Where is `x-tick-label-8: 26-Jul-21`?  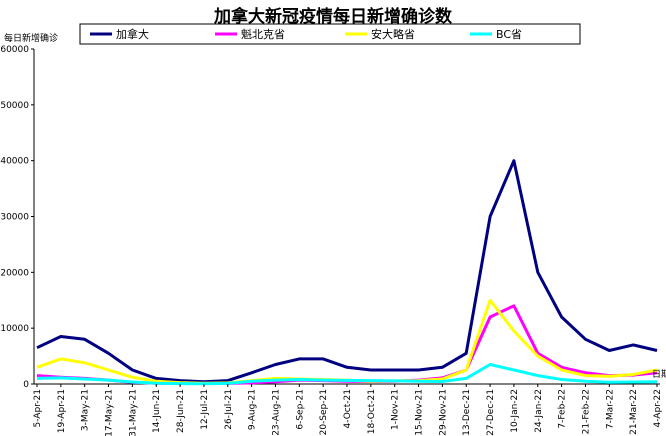 x-tick-label-8: 26-Jul-21 is located at coordinates (229, 409).